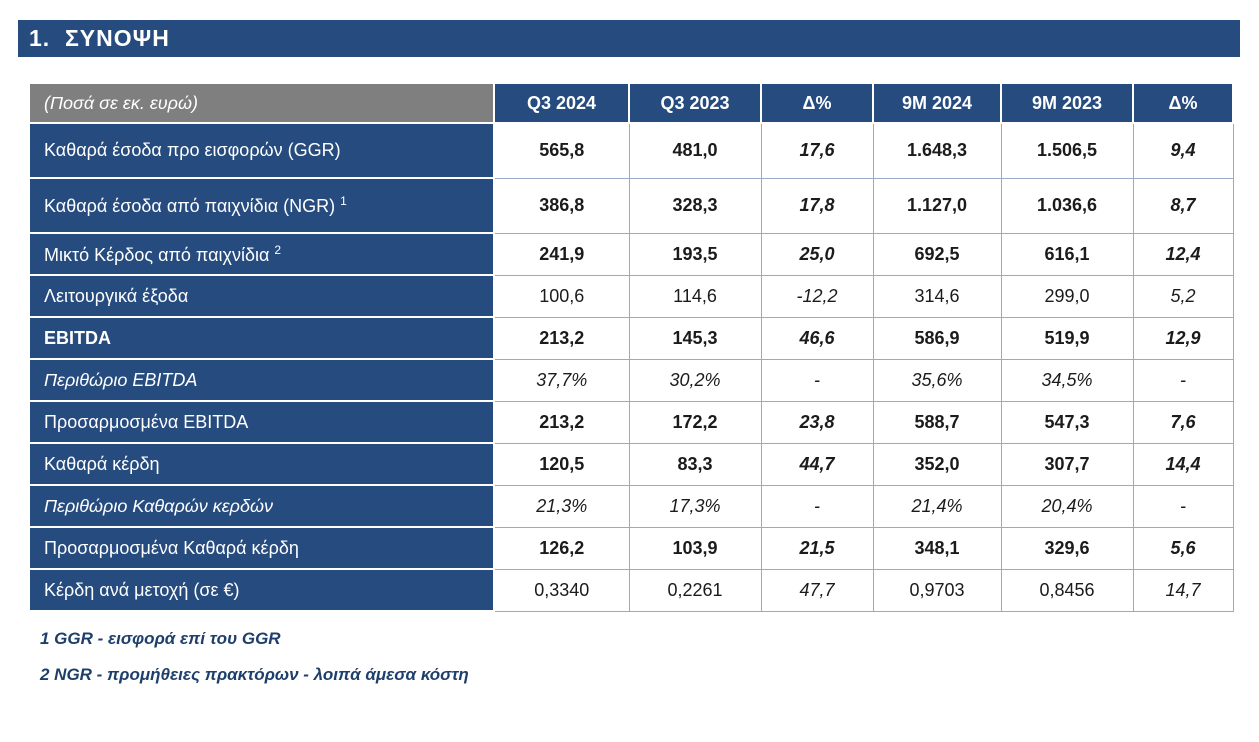 The width and height of the screenshot is (1259, 742). I want to click on table-cell: 100,6, so click(561, 296).